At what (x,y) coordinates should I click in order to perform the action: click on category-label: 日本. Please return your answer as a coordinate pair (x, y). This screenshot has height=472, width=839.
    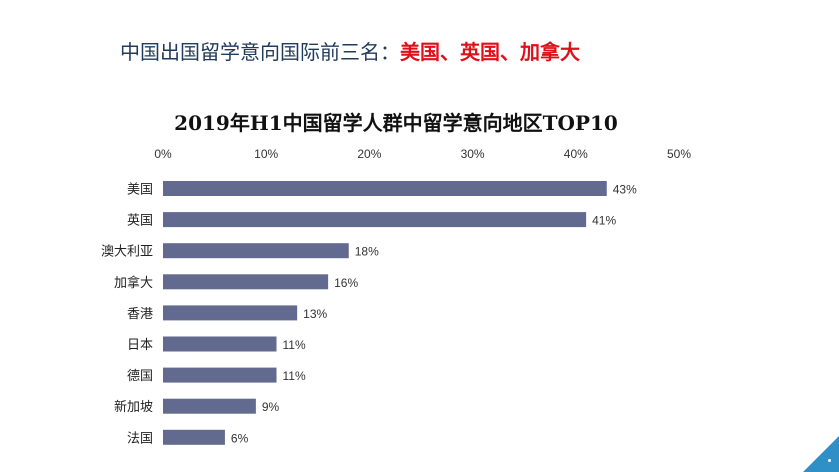
    Looking at the image, I should click on (140, 345).